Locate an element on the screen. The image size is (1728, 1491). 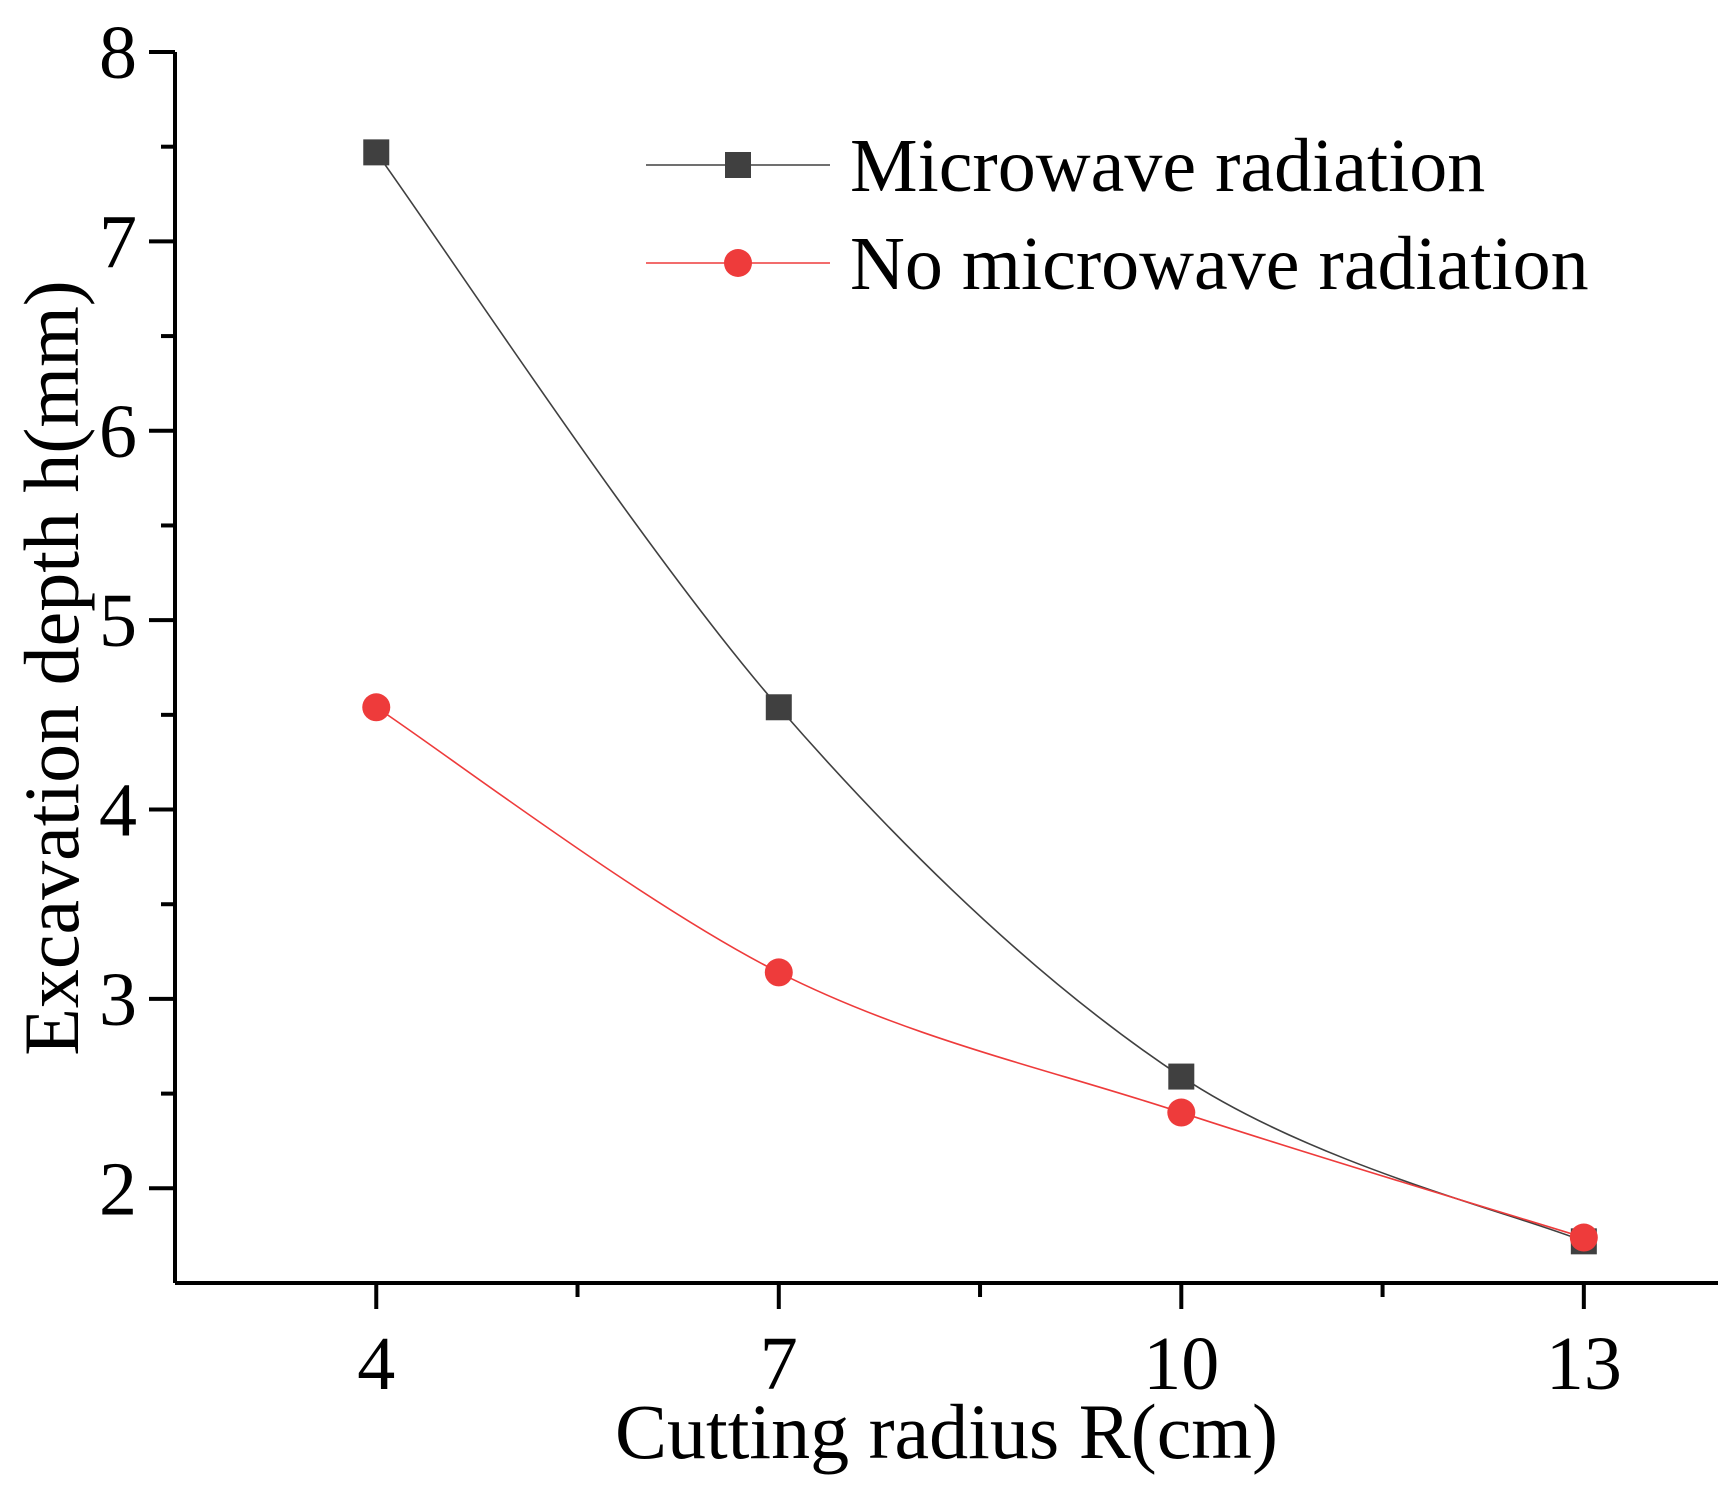
x-tick-label: 4 is located at coordinates (376, 1364).